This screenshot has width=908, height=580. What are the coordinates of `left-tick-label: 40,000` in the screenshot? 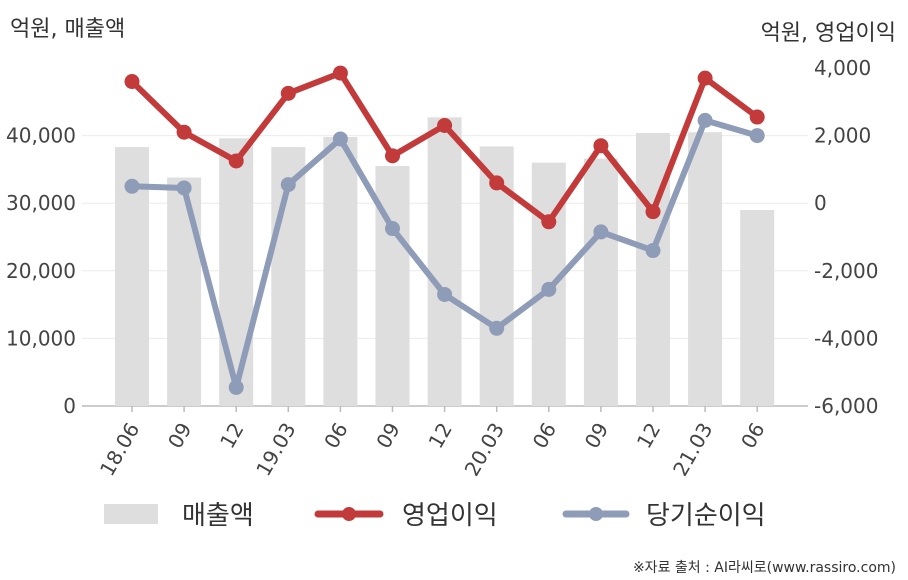 It's located at (41, 136).